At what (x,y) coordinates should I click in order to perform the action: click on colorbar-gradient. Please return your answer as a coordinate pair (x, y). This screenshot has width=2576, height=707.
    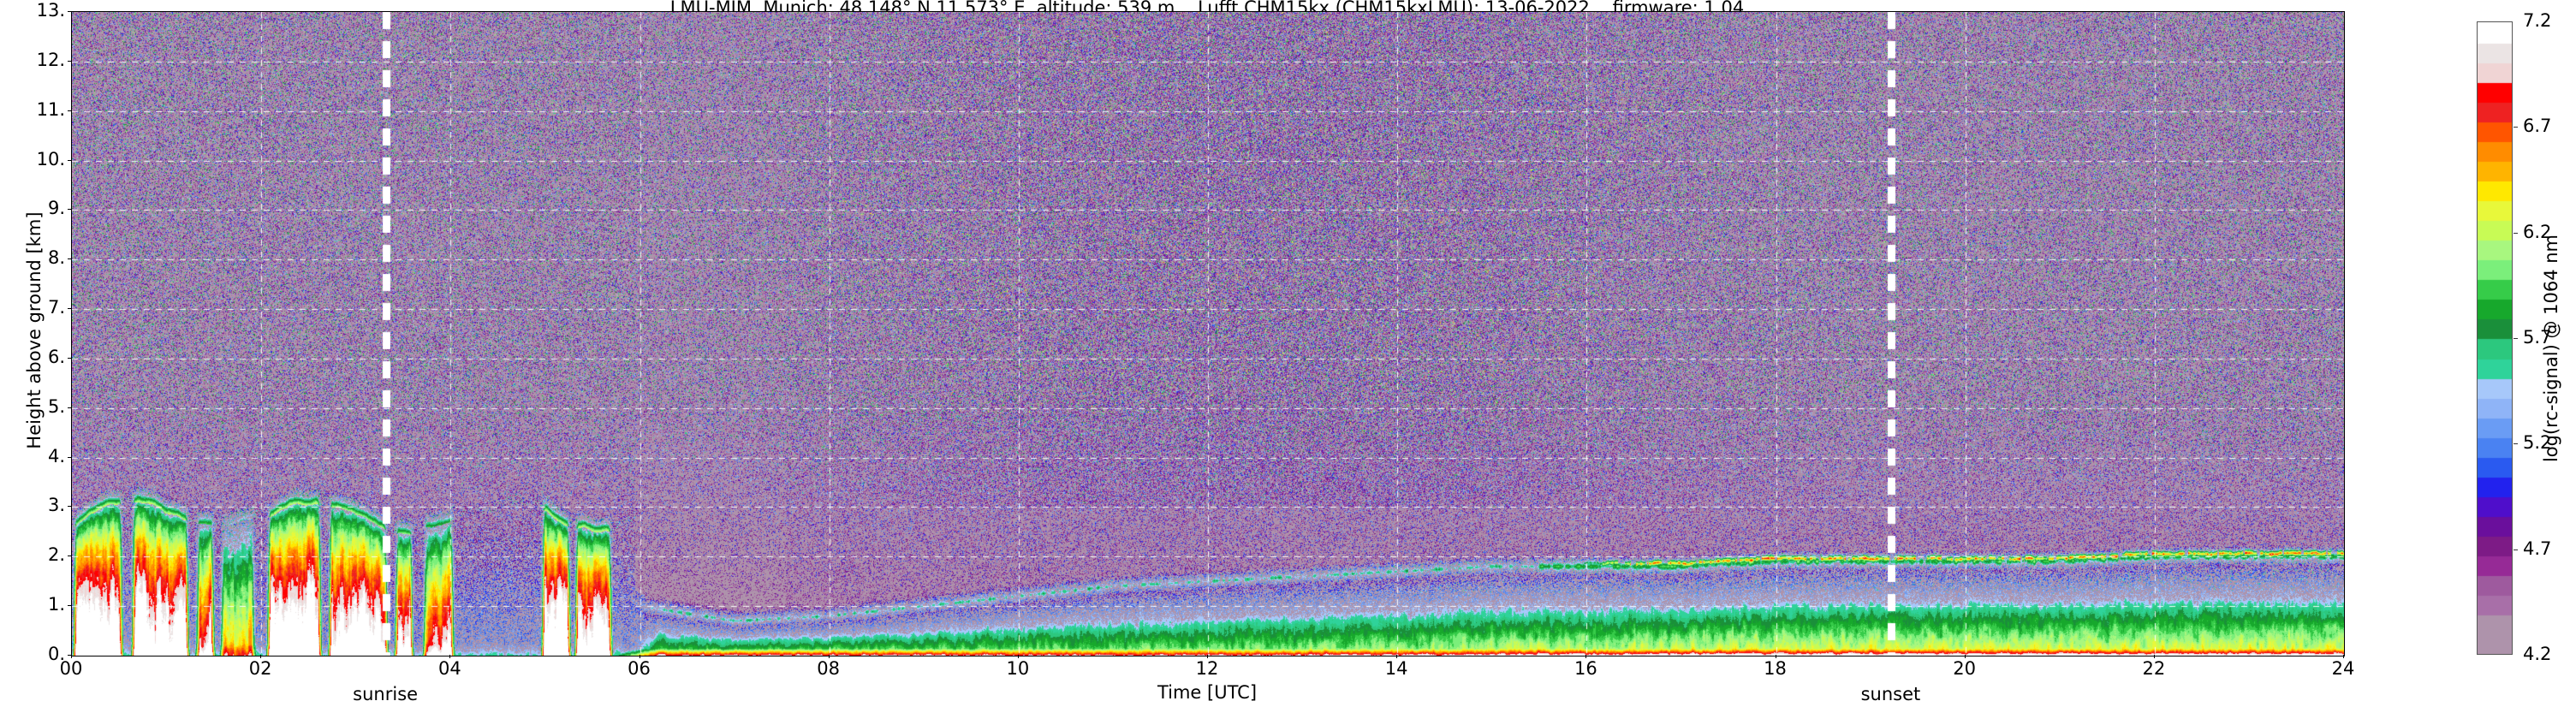
    Looking at the image, I should click on (2495, 338).